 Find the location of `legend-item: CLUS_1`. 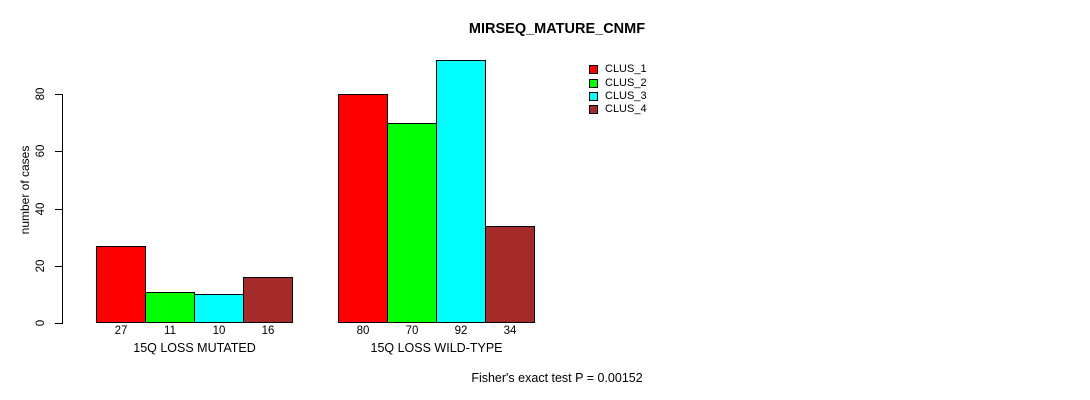

legend-item: CLUS_1 is located at coordinates (618, 69).